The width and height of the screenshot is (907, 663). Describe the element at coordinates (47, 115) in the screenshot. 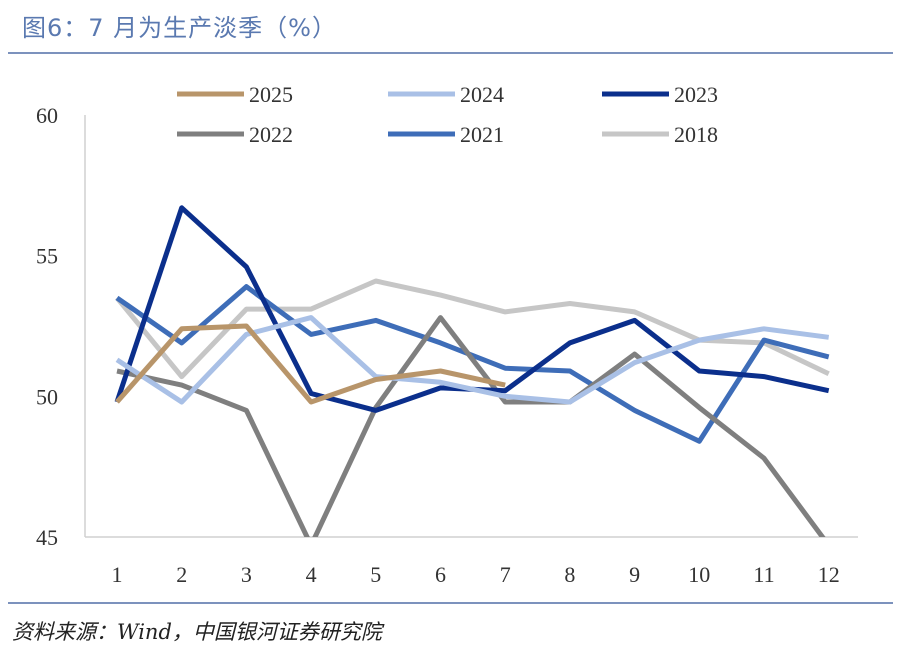

I see `y-tick-label: 60` at that location.